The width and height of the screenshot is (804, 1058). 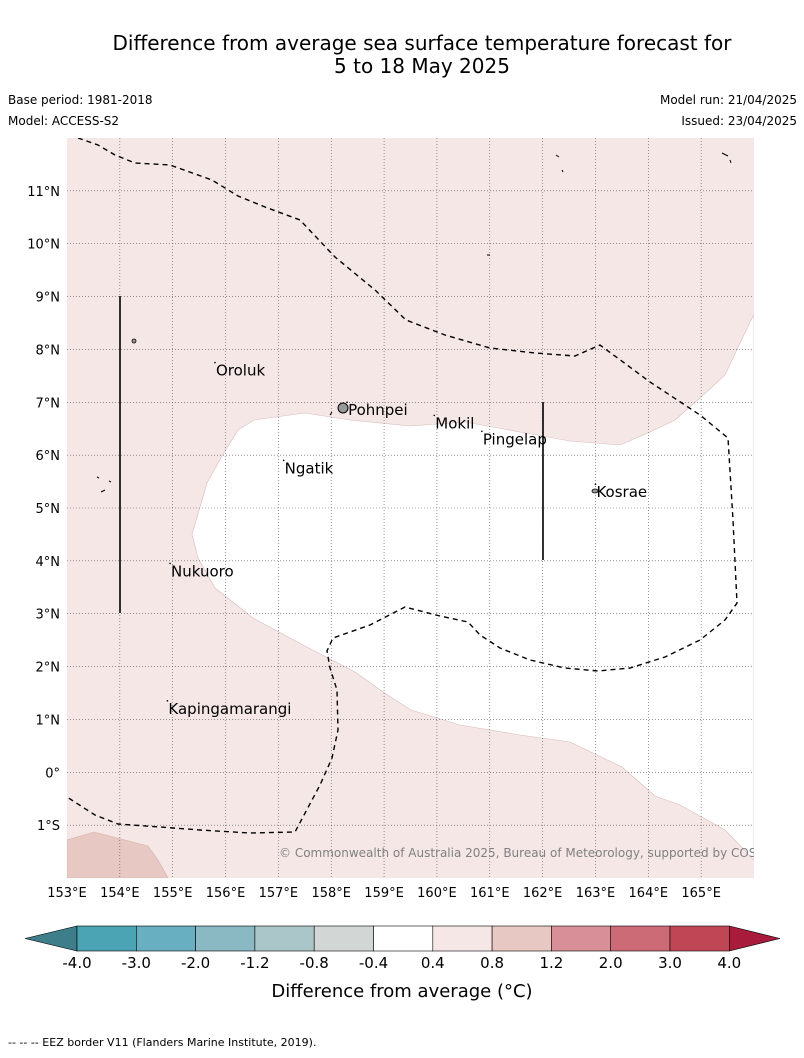 I want to click on colorbar-tick-label: 0.4, so click(x=433, y=963).